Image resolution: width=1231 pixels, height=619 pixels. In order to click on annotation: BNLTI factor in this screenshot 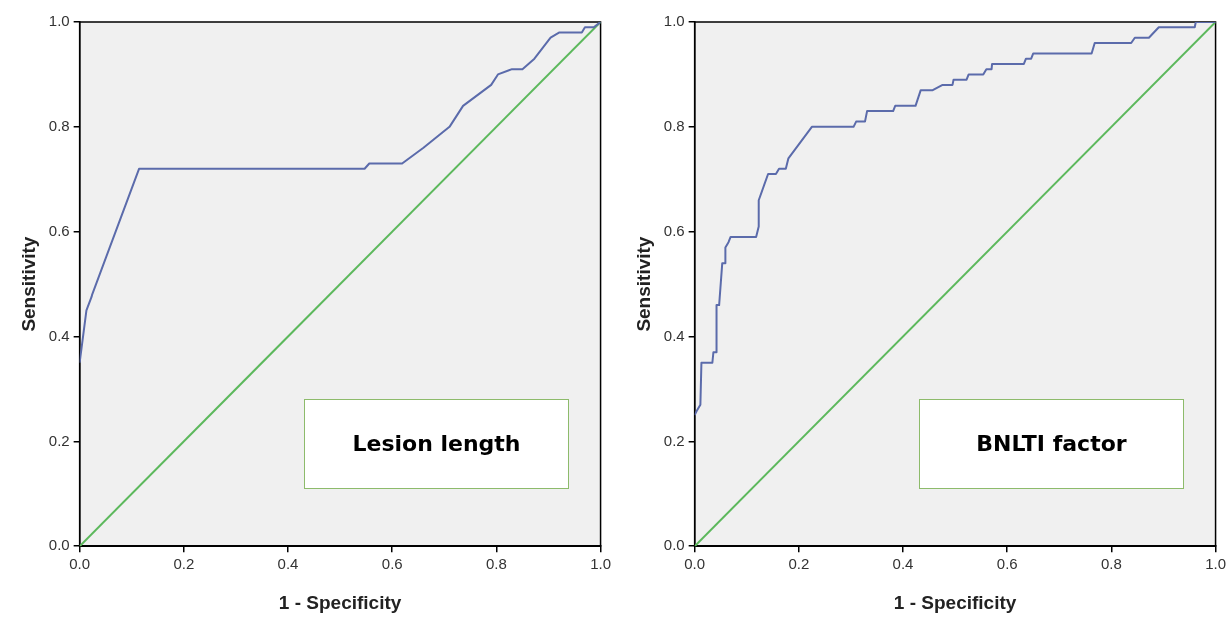, I will do `click(1051, 444)`.